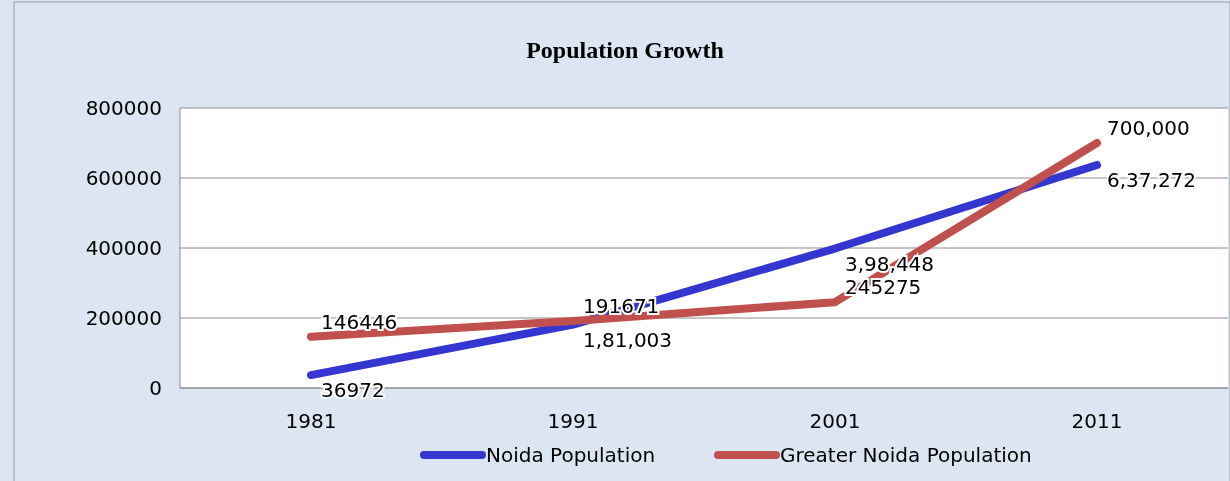  What do you see at coordinates (571, 455) in the screenshot?
I see `legend-label: Noida Population` at bounding box center [571, 455].